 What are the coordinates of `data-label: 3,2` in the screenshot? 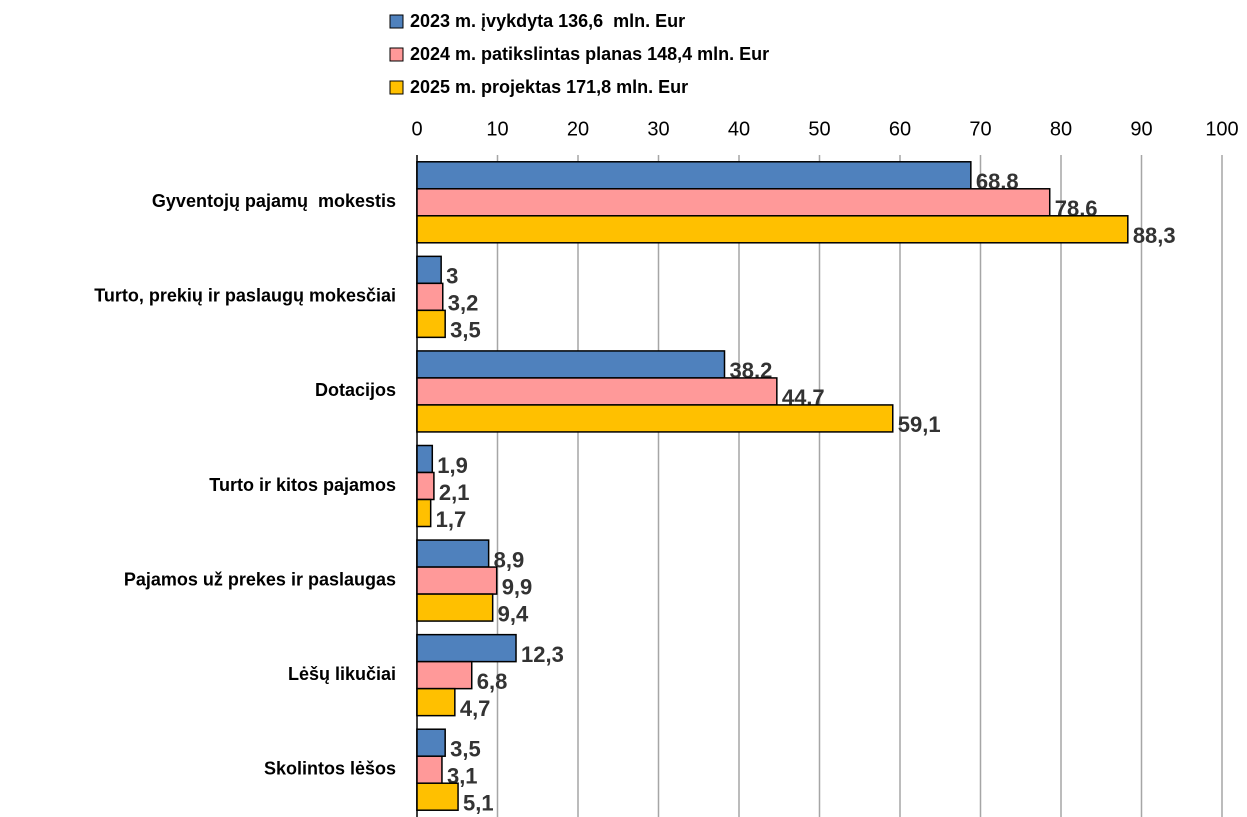 It's located at (463, 303).